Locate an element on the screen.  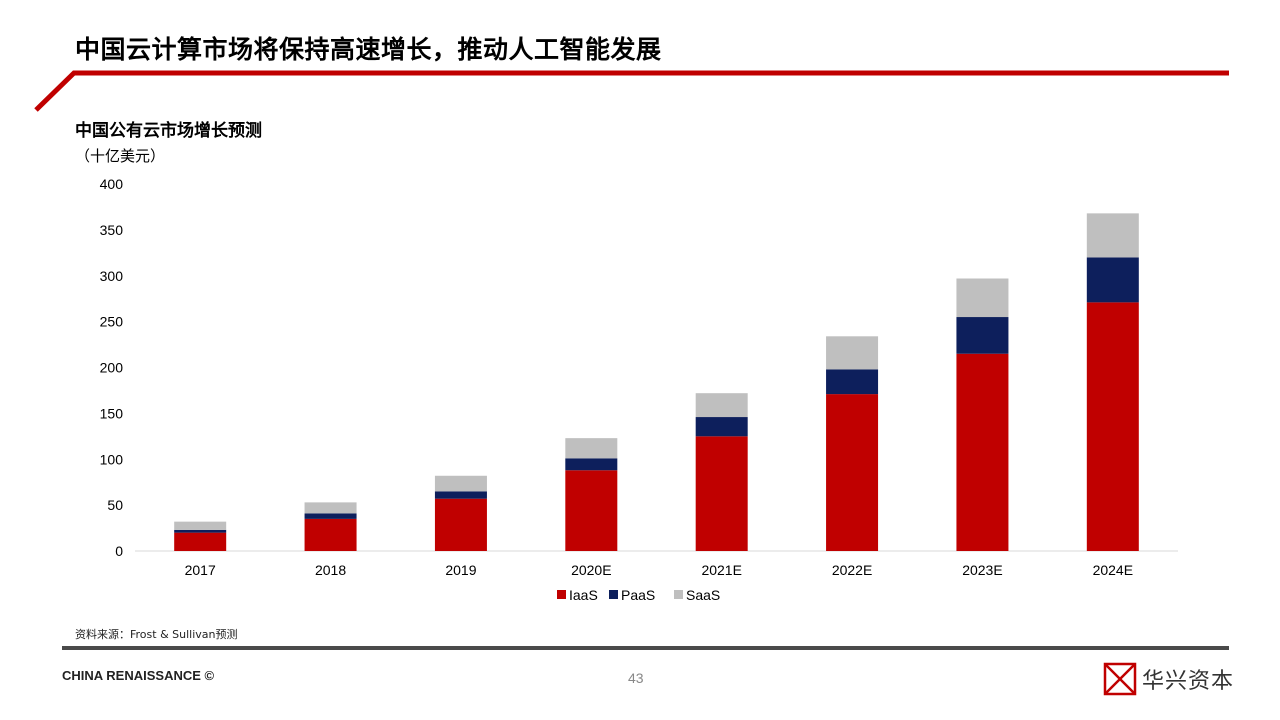
y-tick-label: 100 is located at coordinates (112, 459).